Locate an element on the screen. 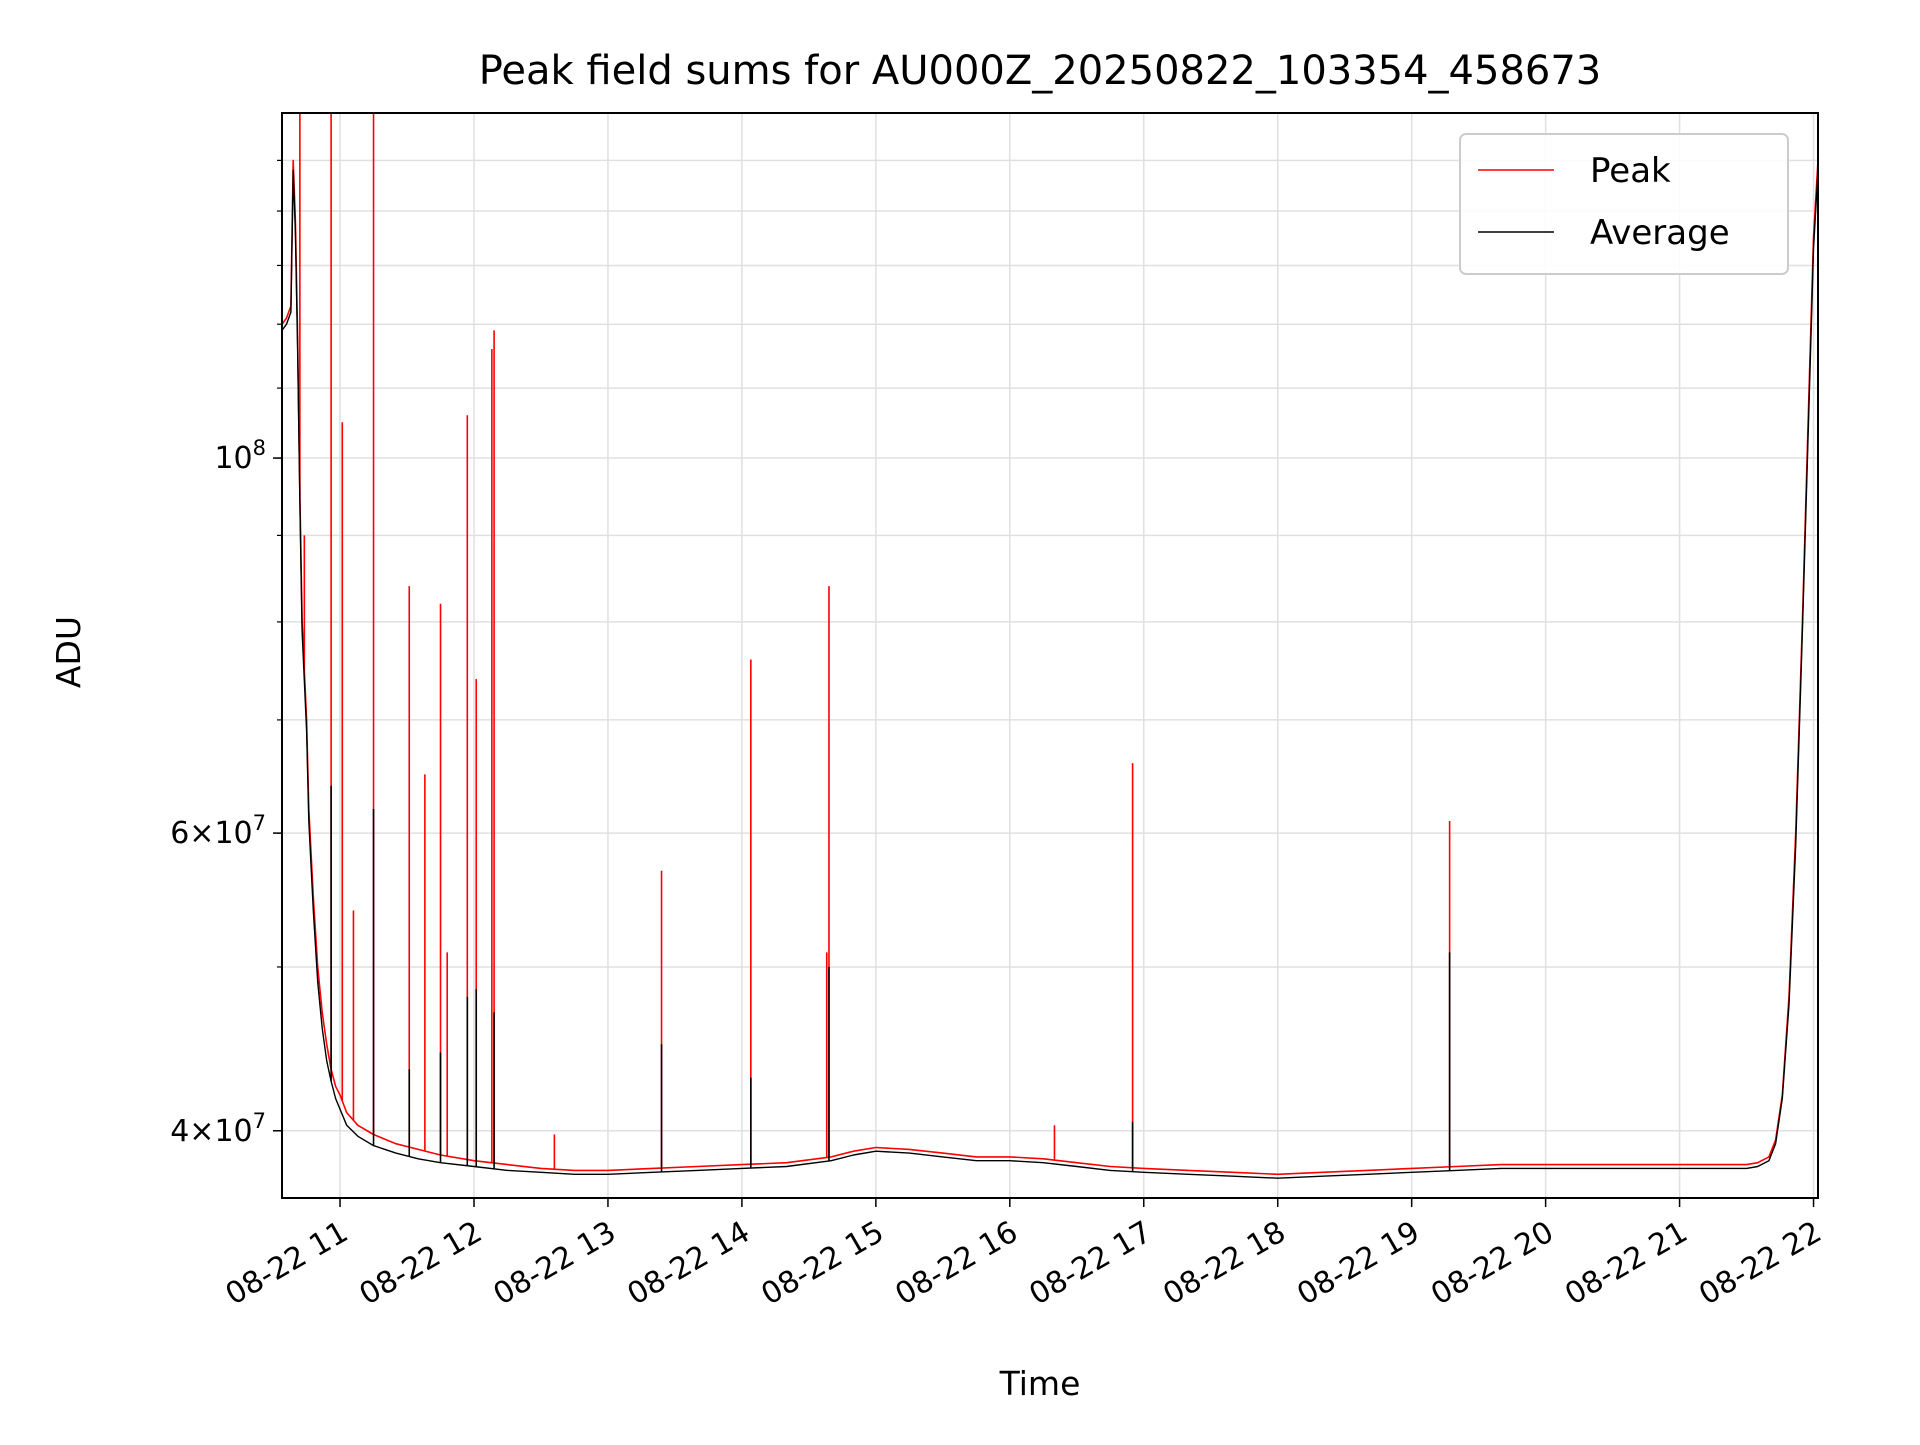 The width and height of the screenshot is (1920, 1445). y-axis-label: ADU is located at coordinates (68, 652).